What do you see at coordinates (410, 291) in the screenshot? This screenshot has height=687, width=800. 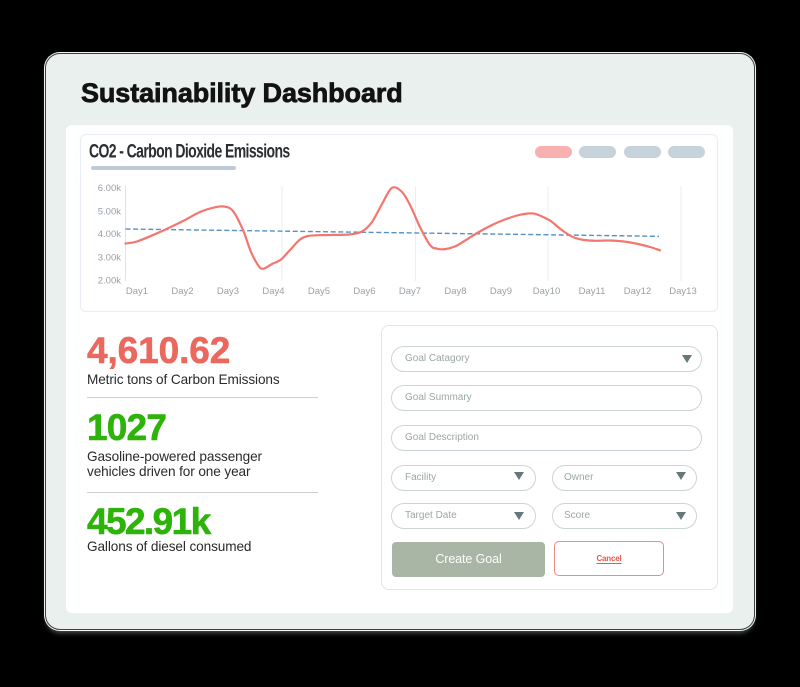 I see `svg-text: Day7` at bounding box center [410, 291].